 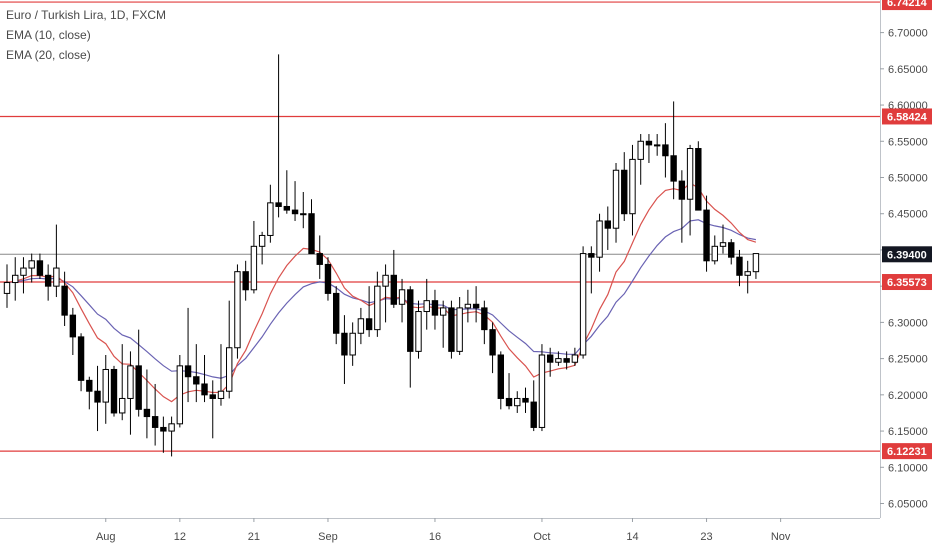 I want to click on symbol-title: Euro / Turkish Lira, 1D, FXCM, so click(x=86, y=15).